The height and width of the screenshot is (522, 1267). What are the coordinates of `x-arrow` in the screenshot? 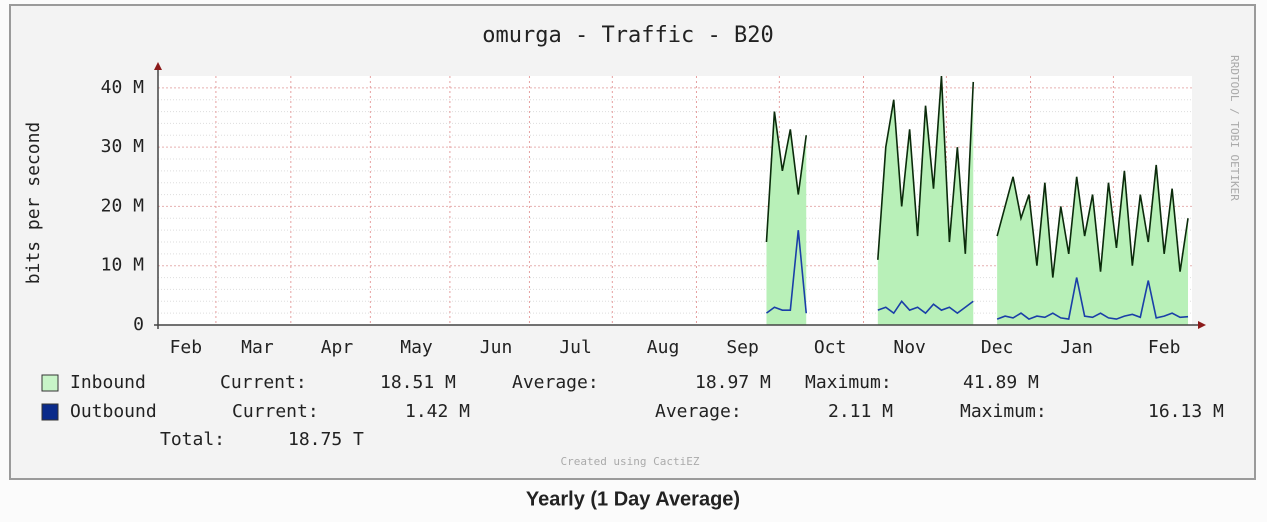 It's located at (1202, 325).